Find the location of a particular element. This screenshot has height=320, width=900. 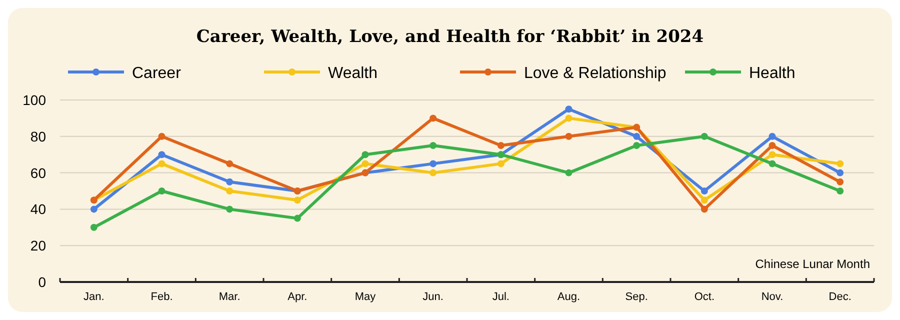

y-tick-label: 80 is located at coordinates (38, 136).